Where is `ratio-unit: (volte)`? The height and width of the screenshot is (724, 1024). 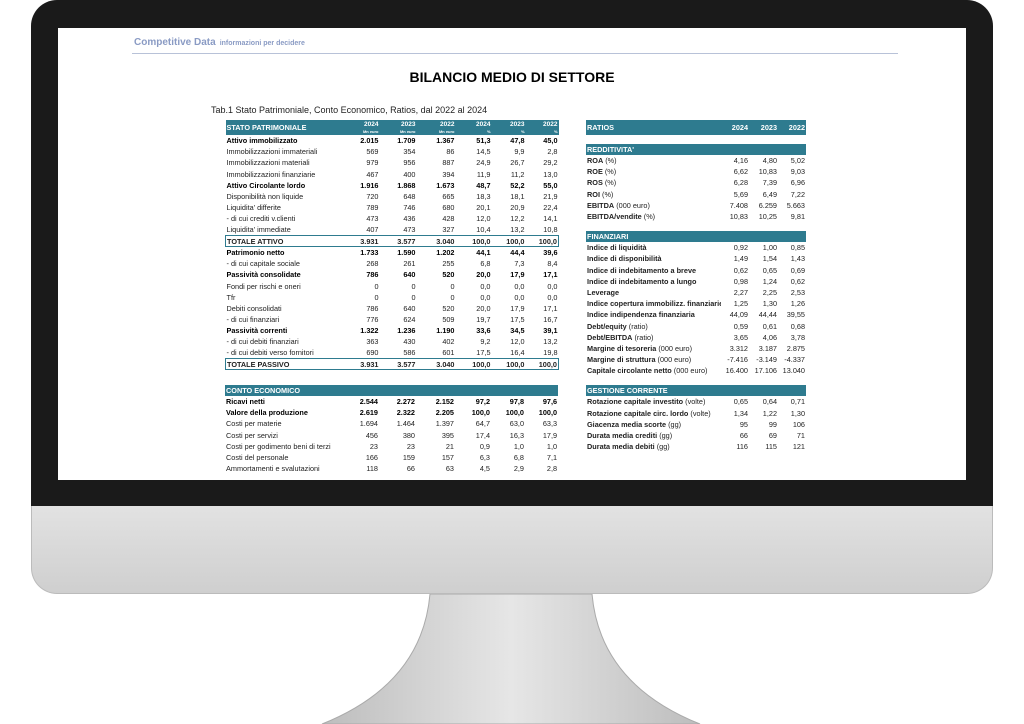 ratio-unit: (volte) is located at coordinates (695, 402).